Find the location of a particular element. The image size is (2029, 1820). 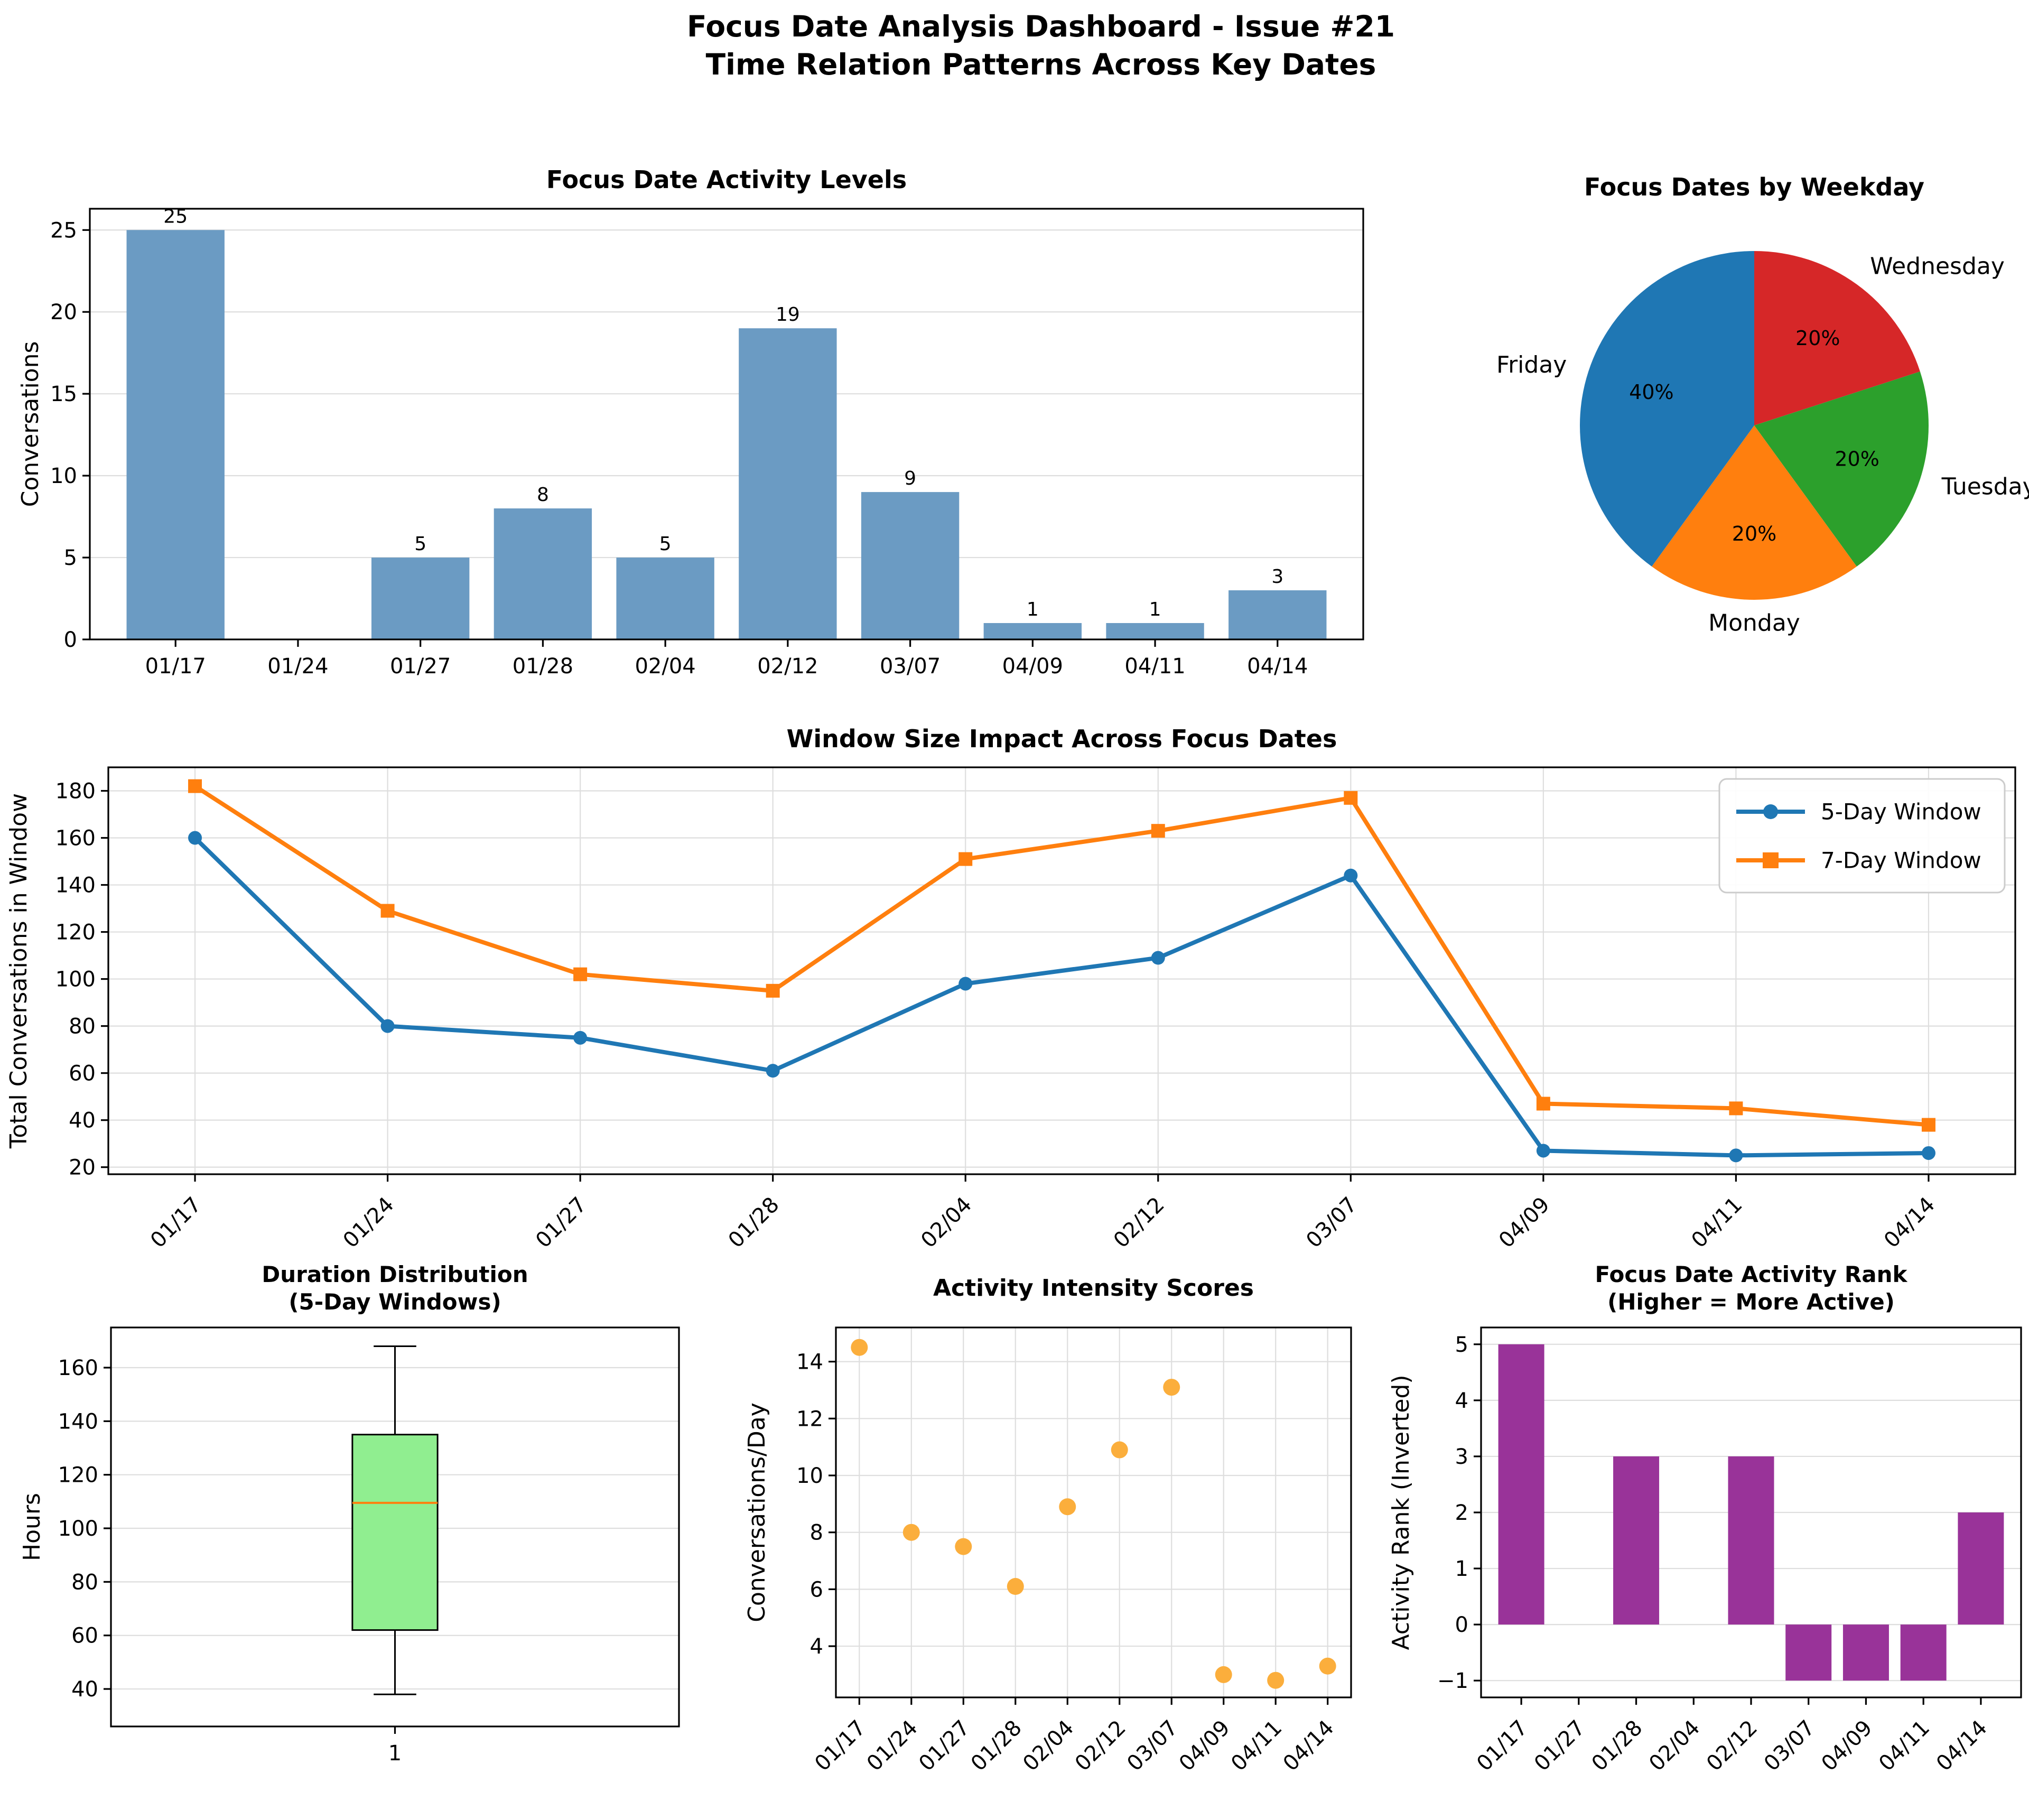

y-tick-label: 12 is located at coordinates (810, 1419).